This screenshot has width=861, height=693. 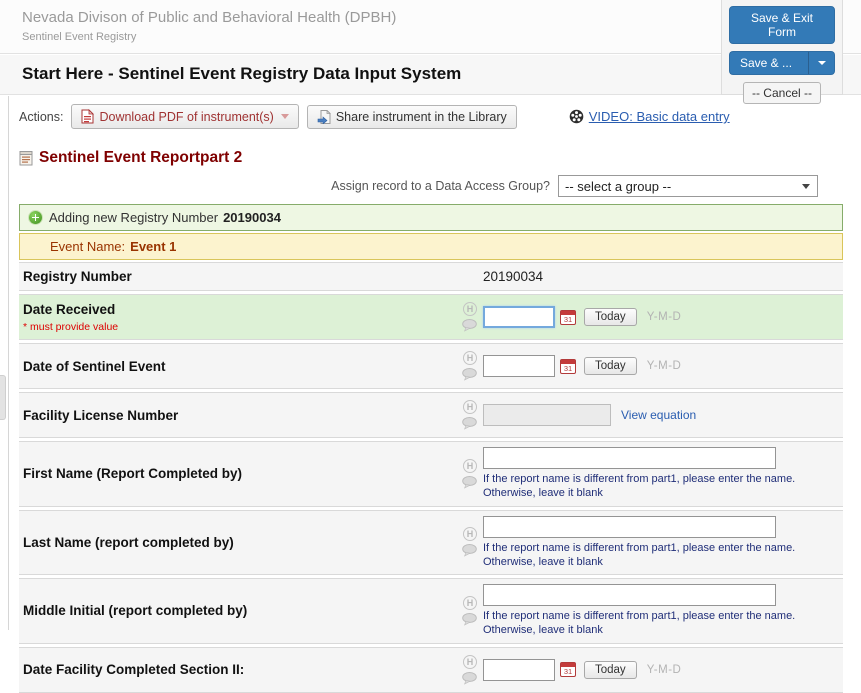 I want to click on share-instrument-button: Share instrument in the Library, so click(x=411, y=116).